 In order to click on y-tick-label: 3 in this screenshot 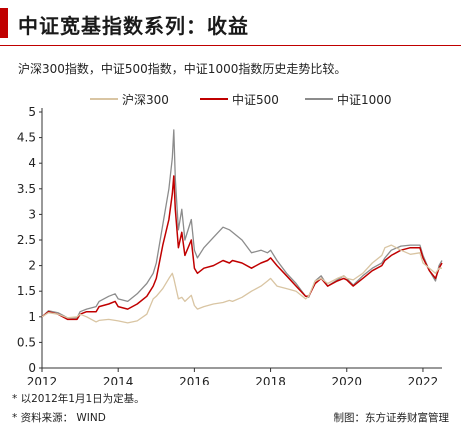, I will do `click(32, 214)`.